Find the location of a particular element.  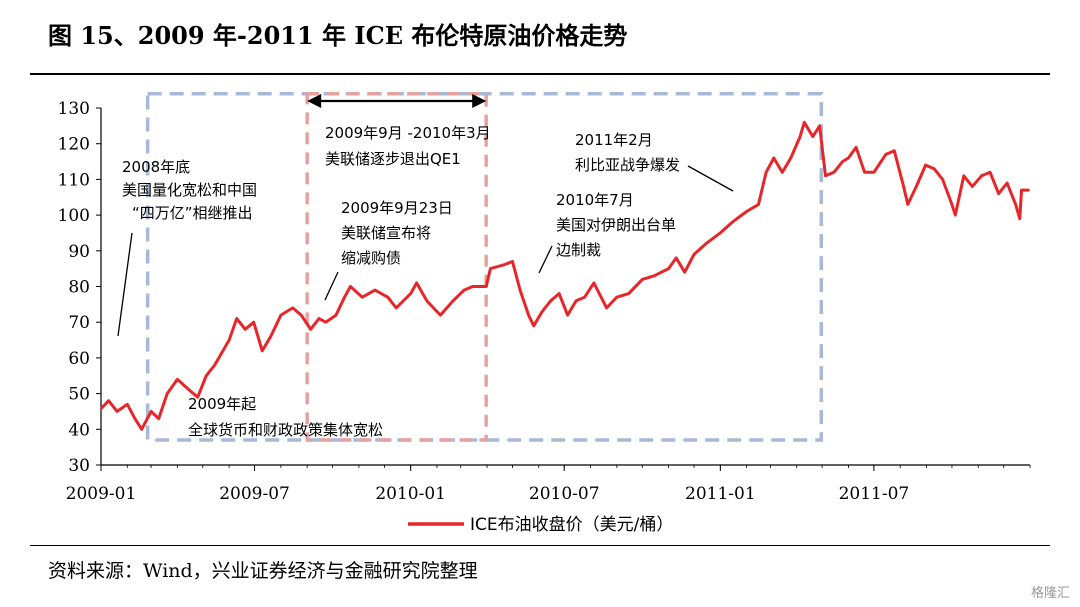

bottom-rule is located at coordinates (540, 545).